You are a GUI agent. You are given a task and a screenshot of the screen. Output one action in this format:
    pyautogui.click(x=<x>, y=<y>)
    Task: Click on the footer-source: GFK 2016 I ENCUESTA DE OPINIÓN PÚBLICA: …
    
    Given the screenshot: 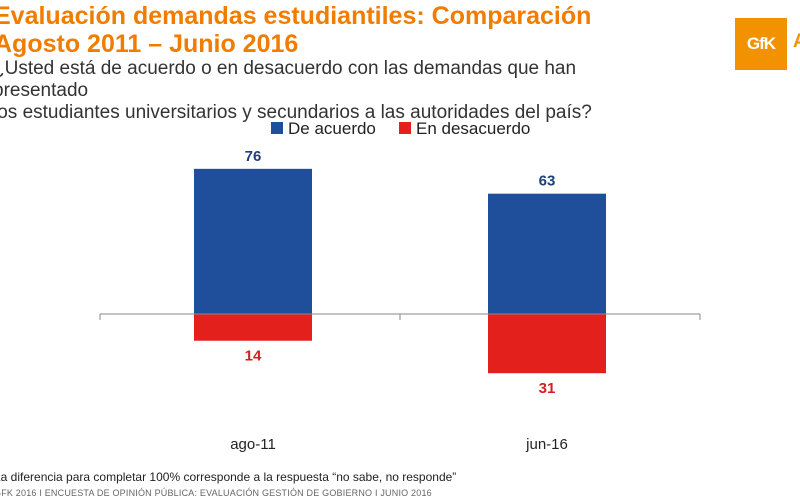 What is the action you would take?
    pyautogui.click(x=216, y=493)
    